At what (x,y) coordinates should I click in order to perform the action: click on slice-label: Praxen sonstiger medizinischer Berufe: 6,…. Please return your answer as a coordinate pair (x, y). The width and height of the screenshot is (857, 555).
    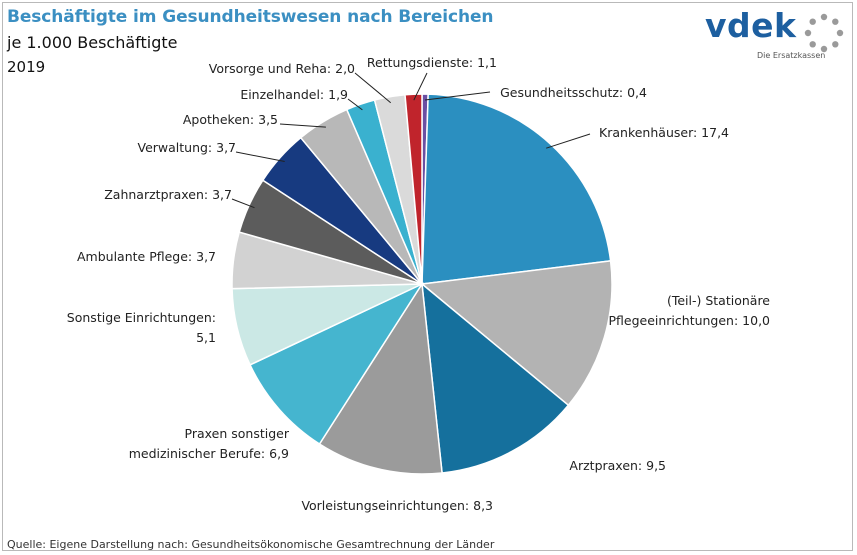
    Looking at the image, I should click on (209, 443).